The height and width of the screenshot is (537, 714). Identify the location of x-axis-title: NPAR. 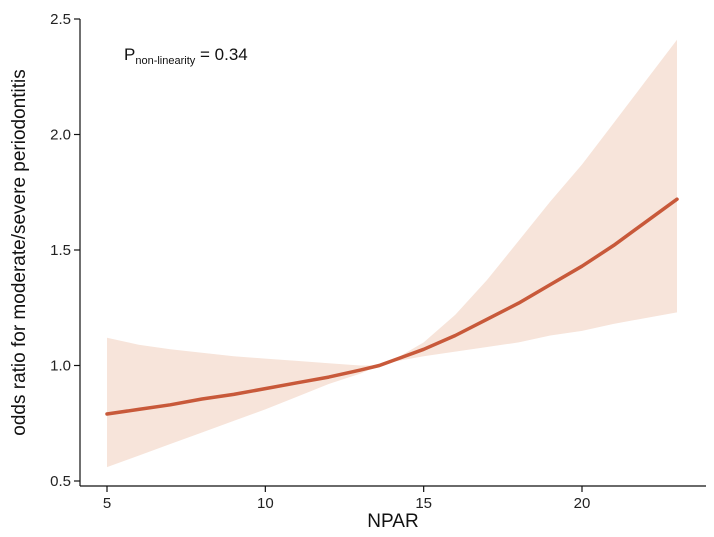
(392, 521).